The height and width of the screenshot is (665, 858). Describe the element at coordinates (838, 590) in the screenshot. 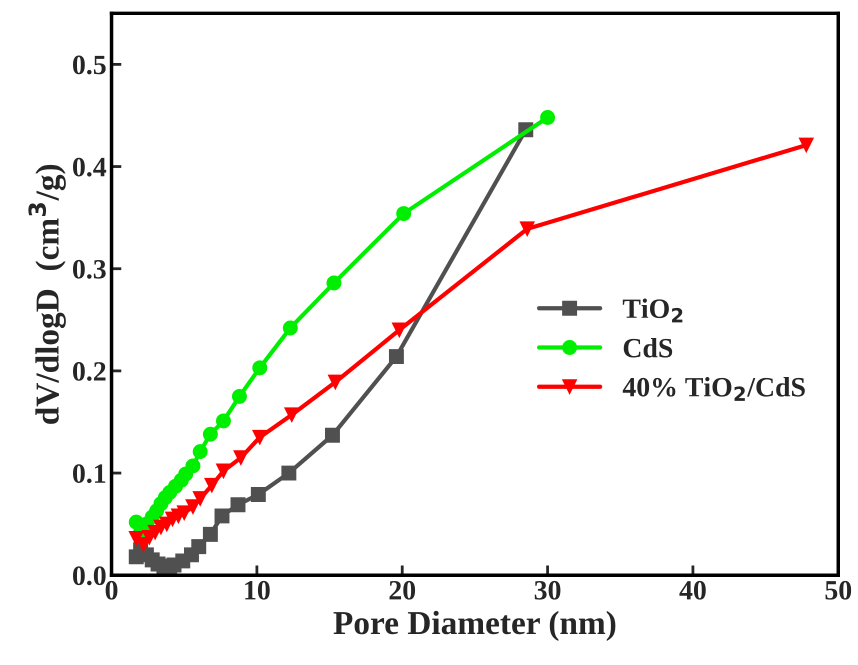

I see `x-tick-label: 50` at that location.